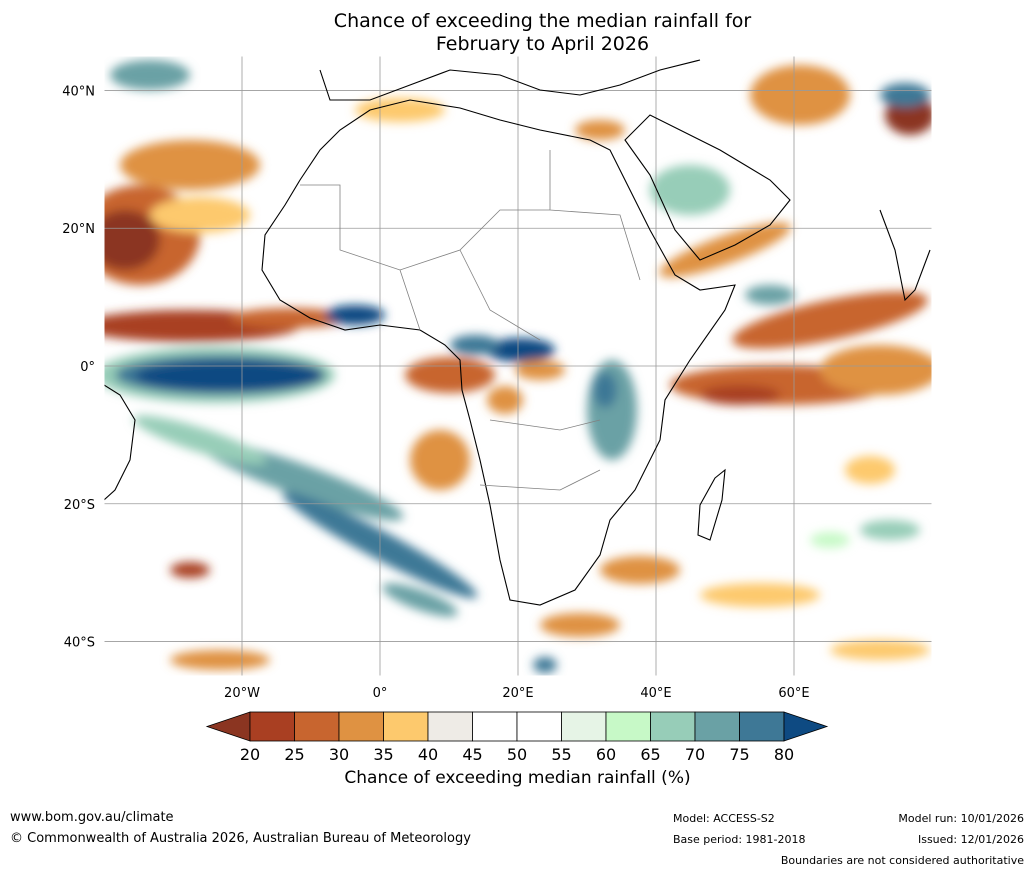  Describe the element at coordinates (339, 754) in the screenshot. I see `colorbar-tick-label: 30` at that location.